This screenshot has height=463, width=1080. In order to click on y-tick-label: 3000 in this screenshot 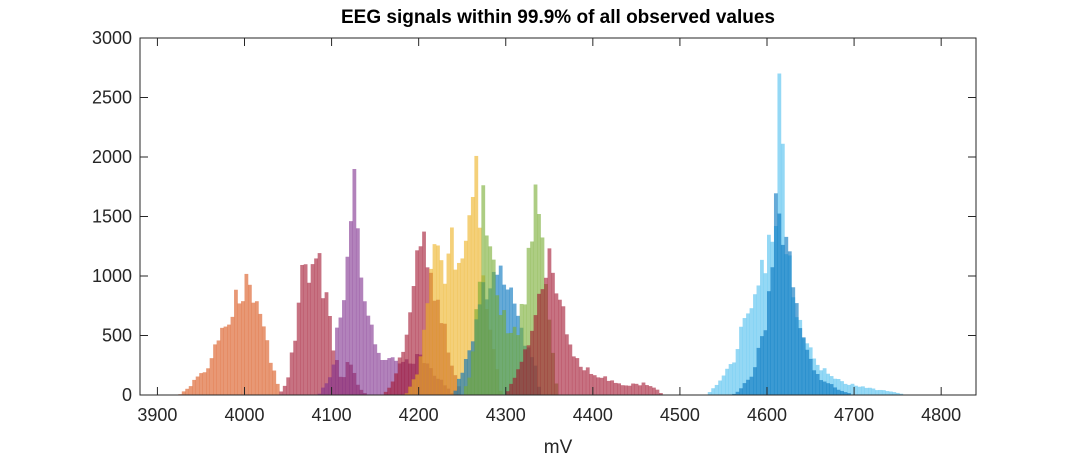, I will do `click(112, 38)`.